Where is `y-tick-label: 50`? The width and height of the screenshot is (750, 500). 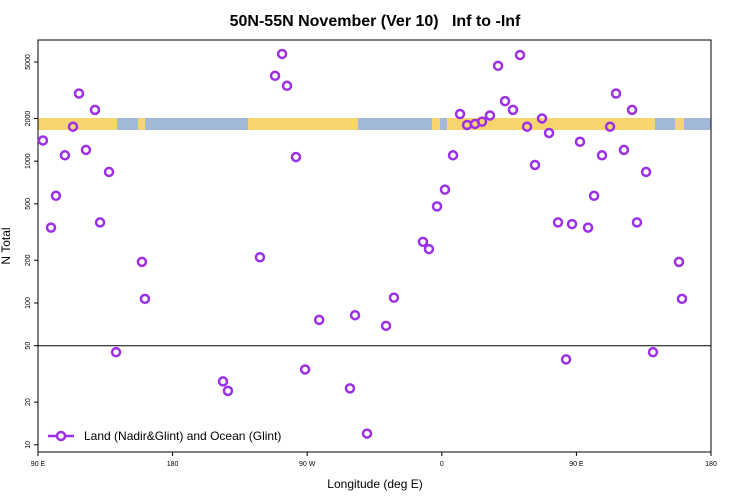
y-tick-label: 50 is located at coordinates (28, 346).